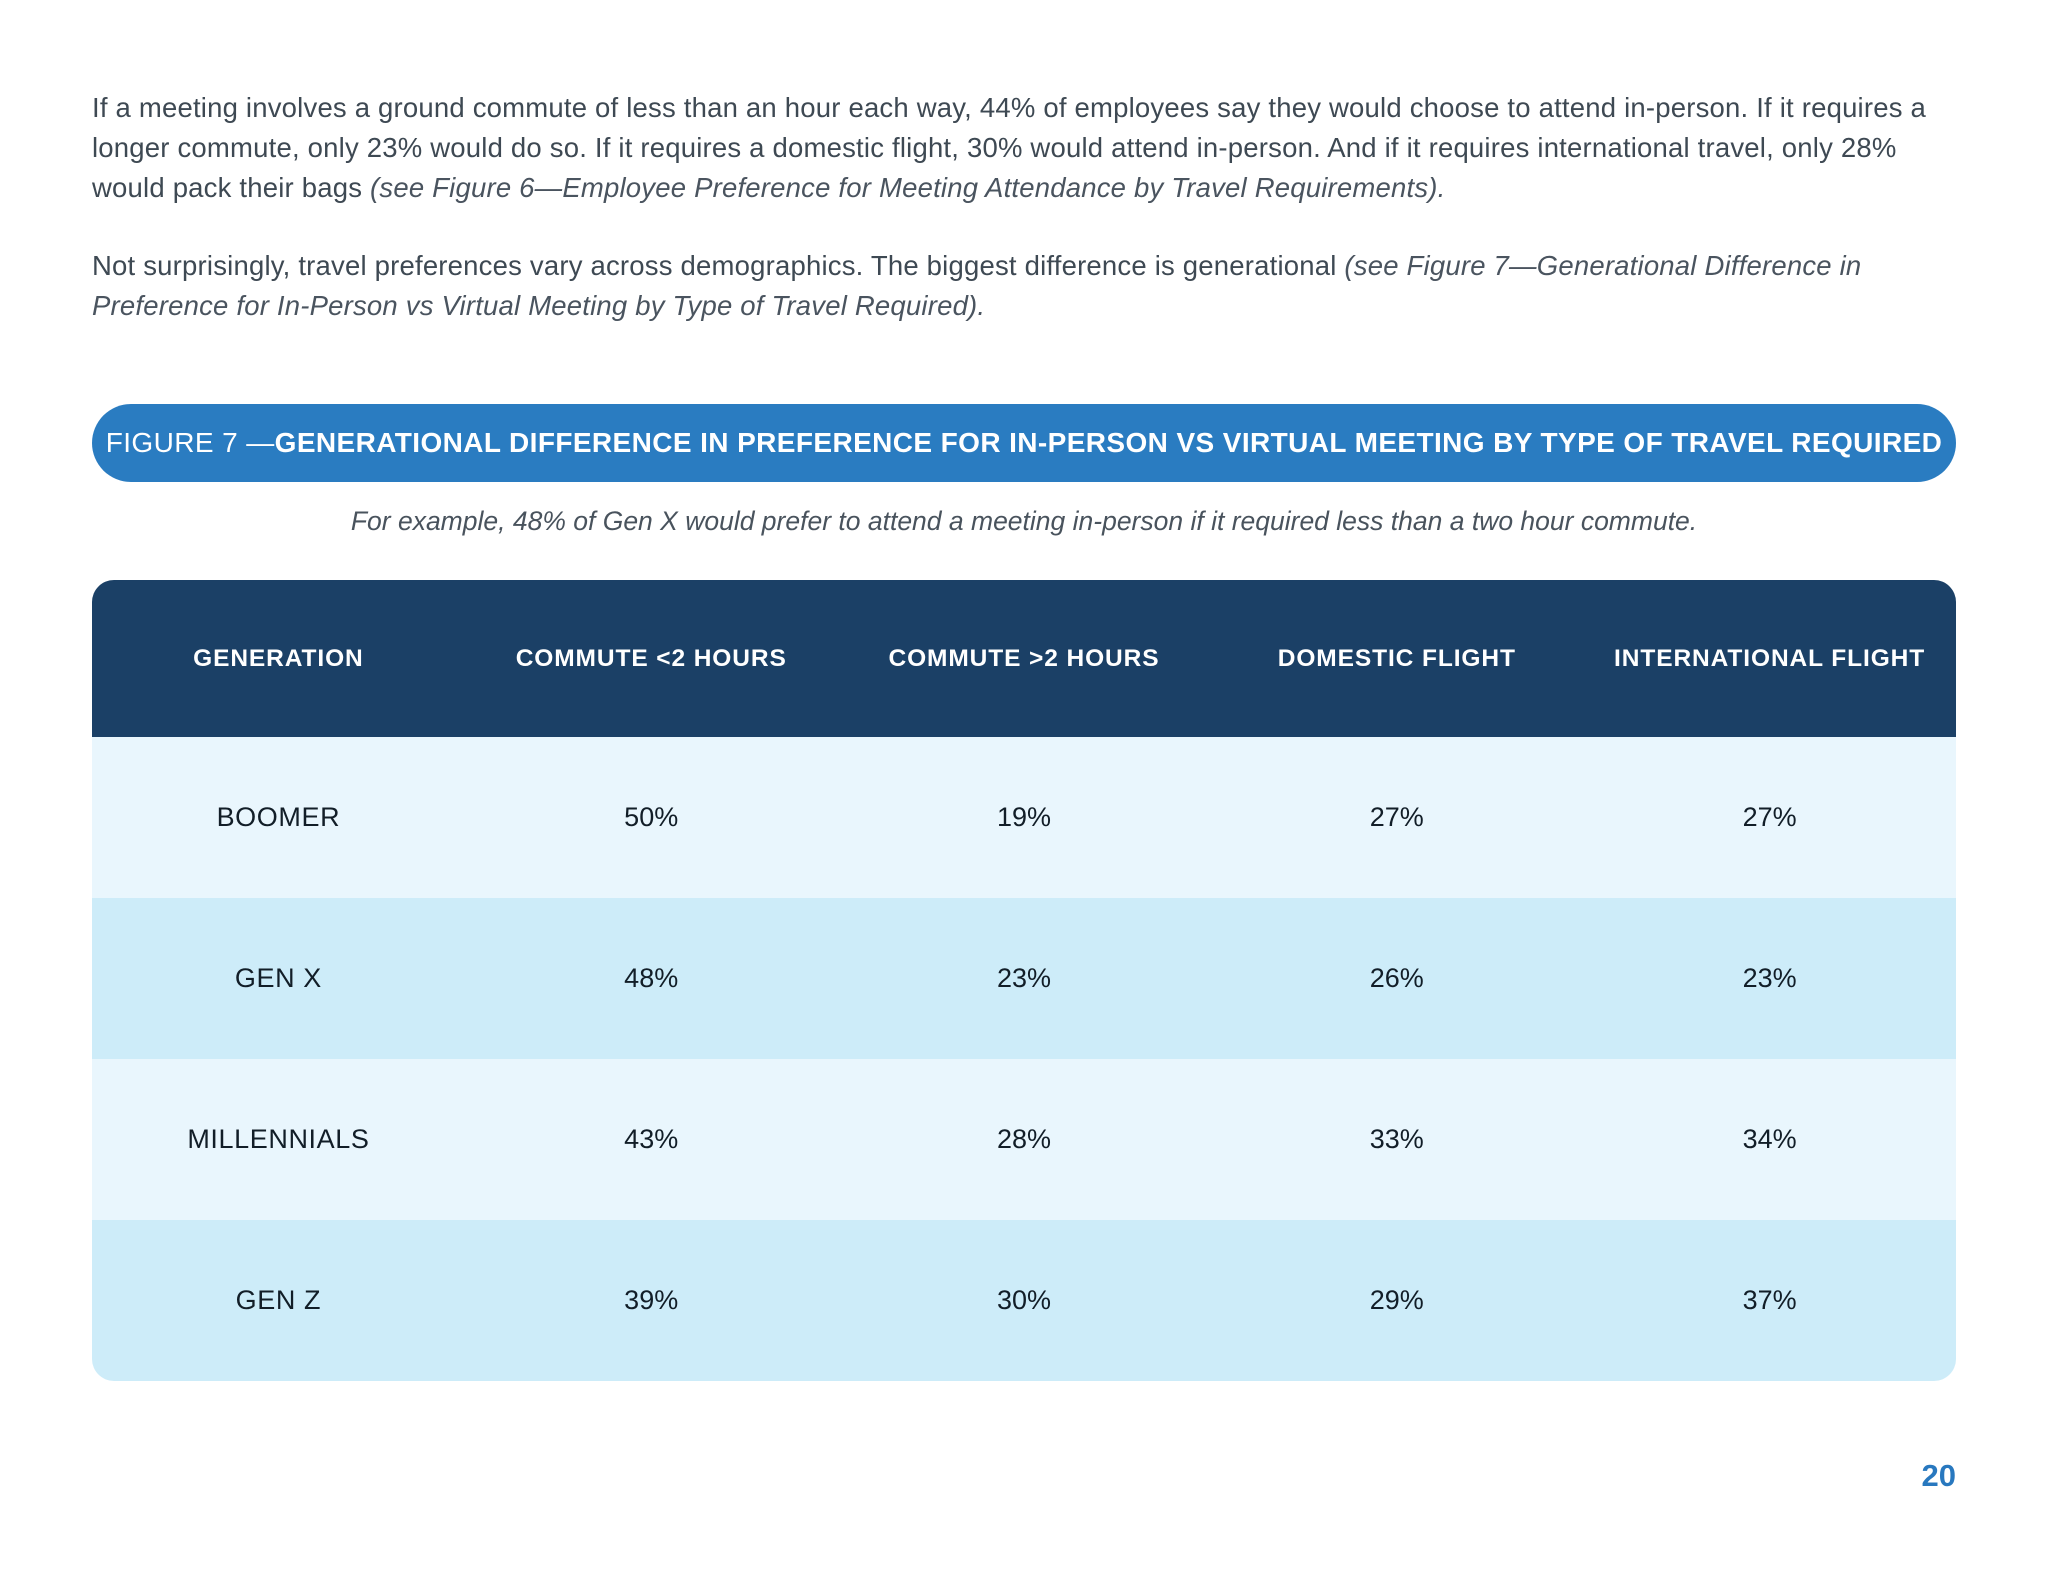  What do you see at coordinates (651, 978) in the screenshot?
I see `value-cell: 48%` at bounding box center [651, 978].